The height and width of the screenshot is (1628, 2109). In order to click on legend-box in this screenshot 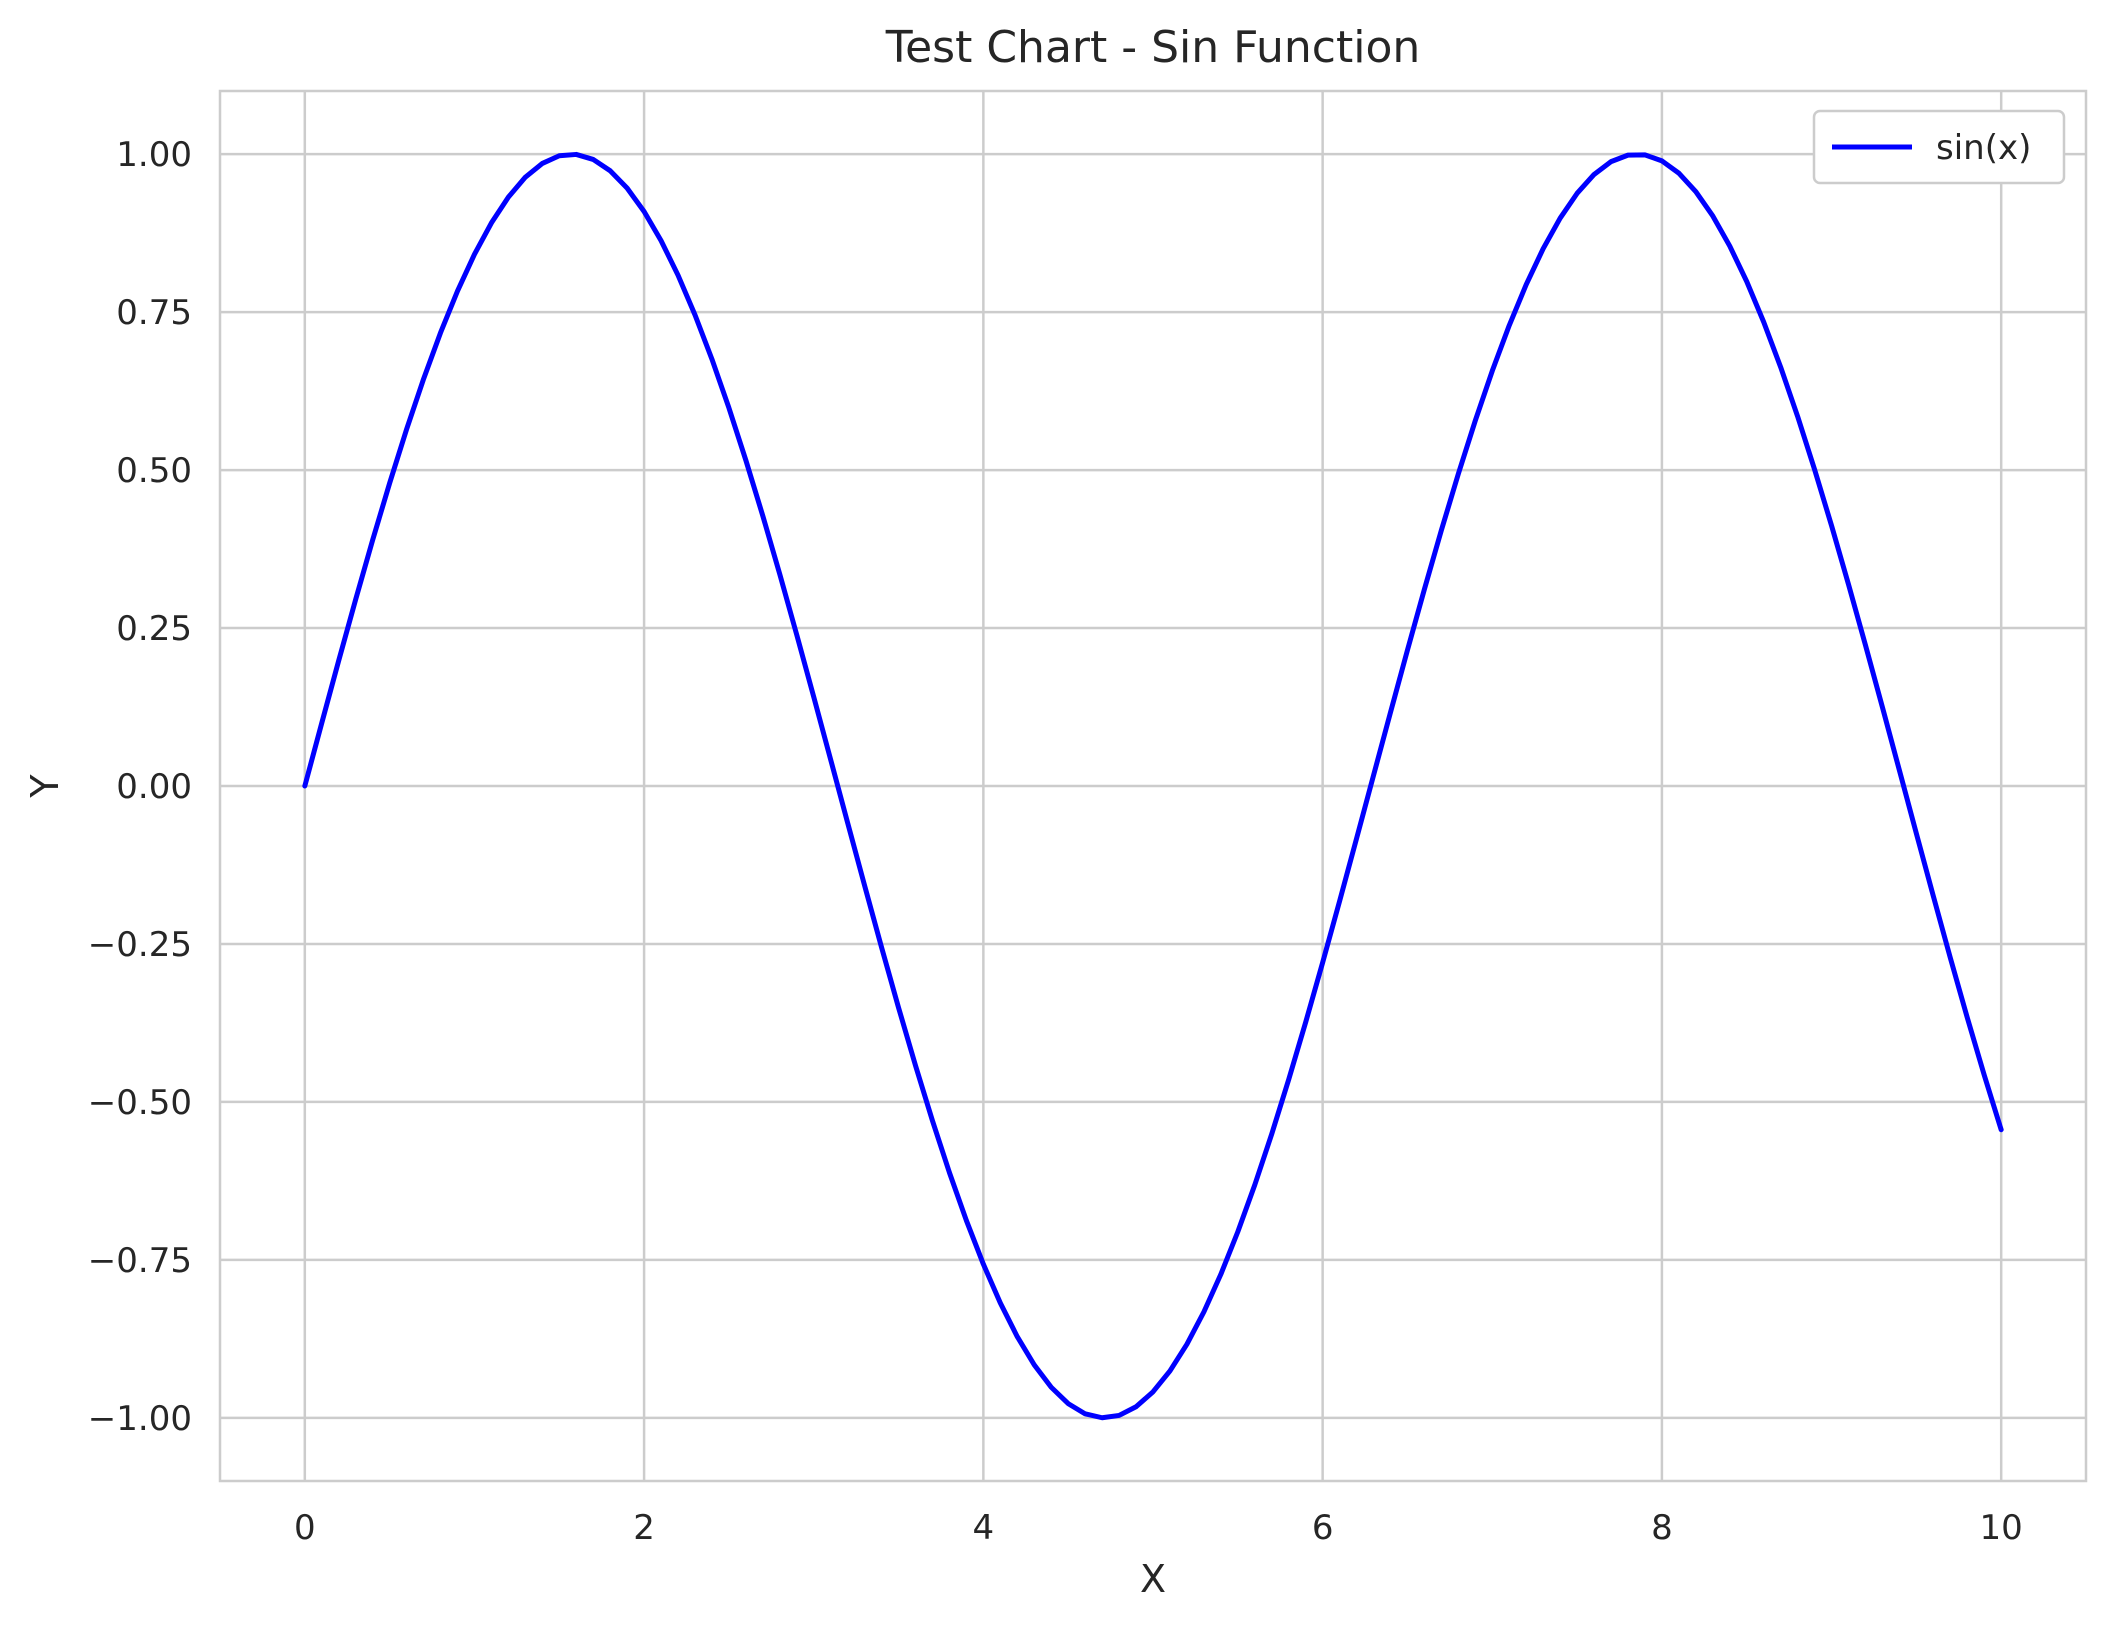, I will do `click(1939, 147)`.